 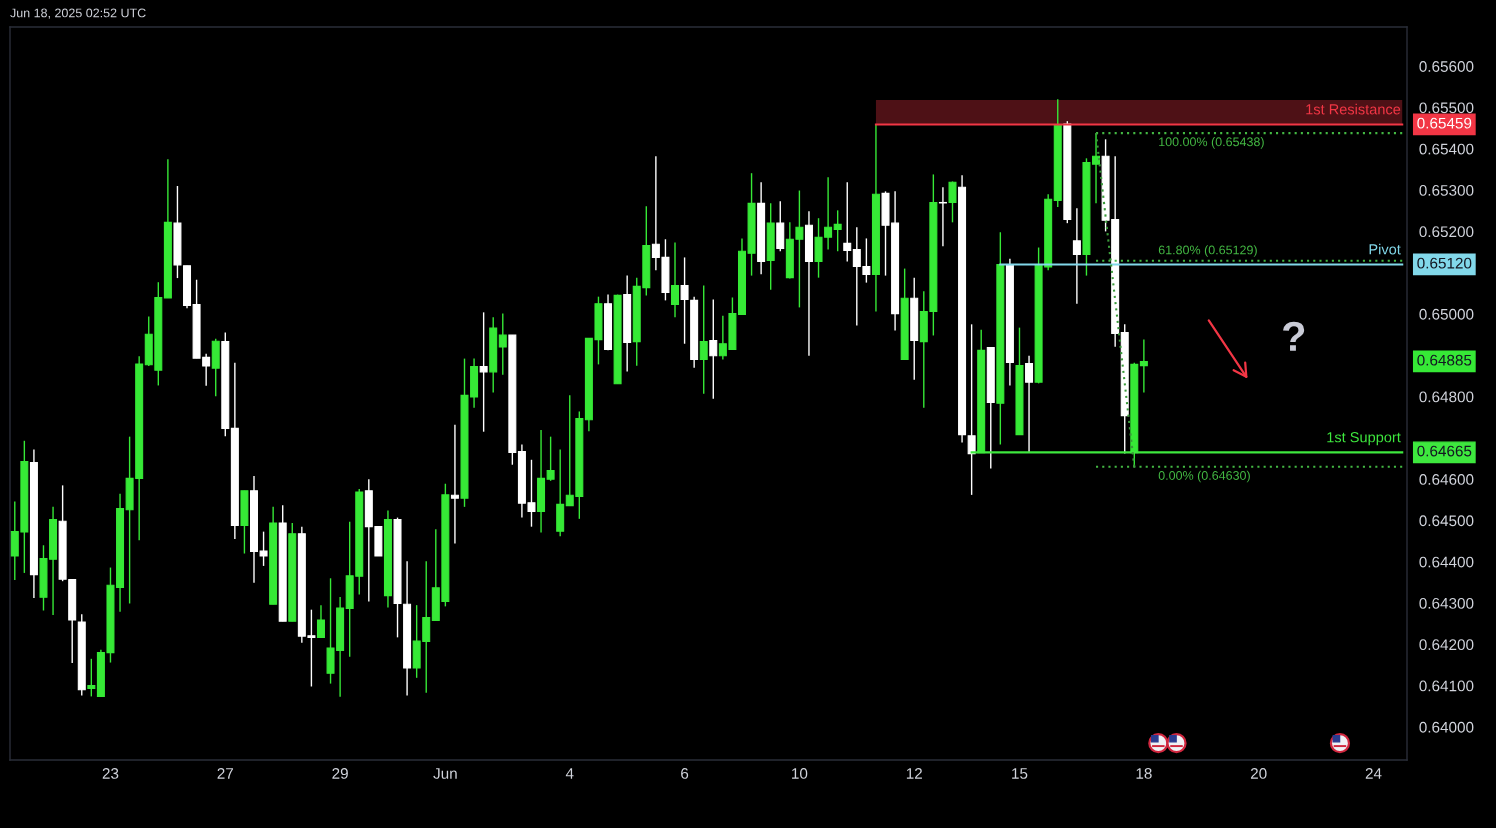 What do you see at coordinates (1444, 263) in the screenshot?
I see `data-label: 0.65120` at bounding box center [1444, 263].